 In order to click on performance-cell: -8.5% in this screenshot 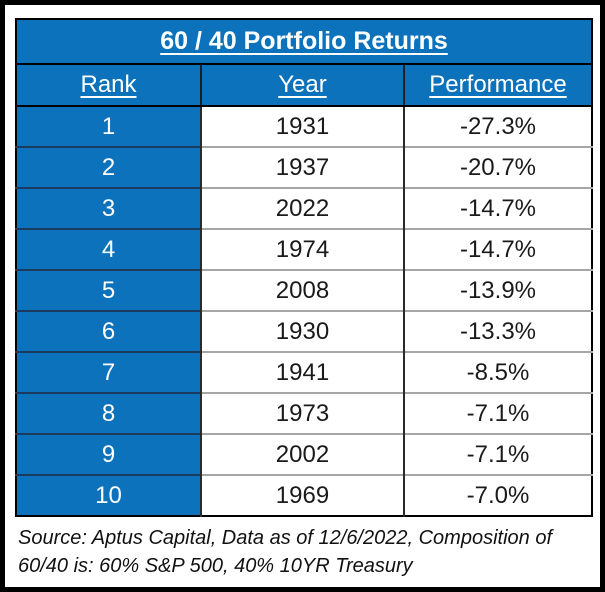, I will do `click(497, 372)`.